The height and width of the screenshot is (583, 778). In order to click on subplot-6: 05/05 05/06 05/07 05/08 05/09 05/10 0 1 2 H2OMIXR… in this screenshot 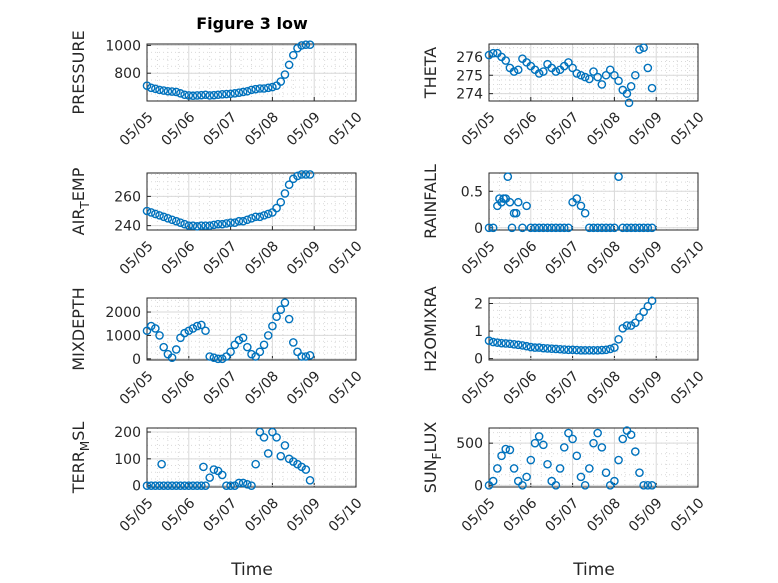, I will do `click(564, 347)`.